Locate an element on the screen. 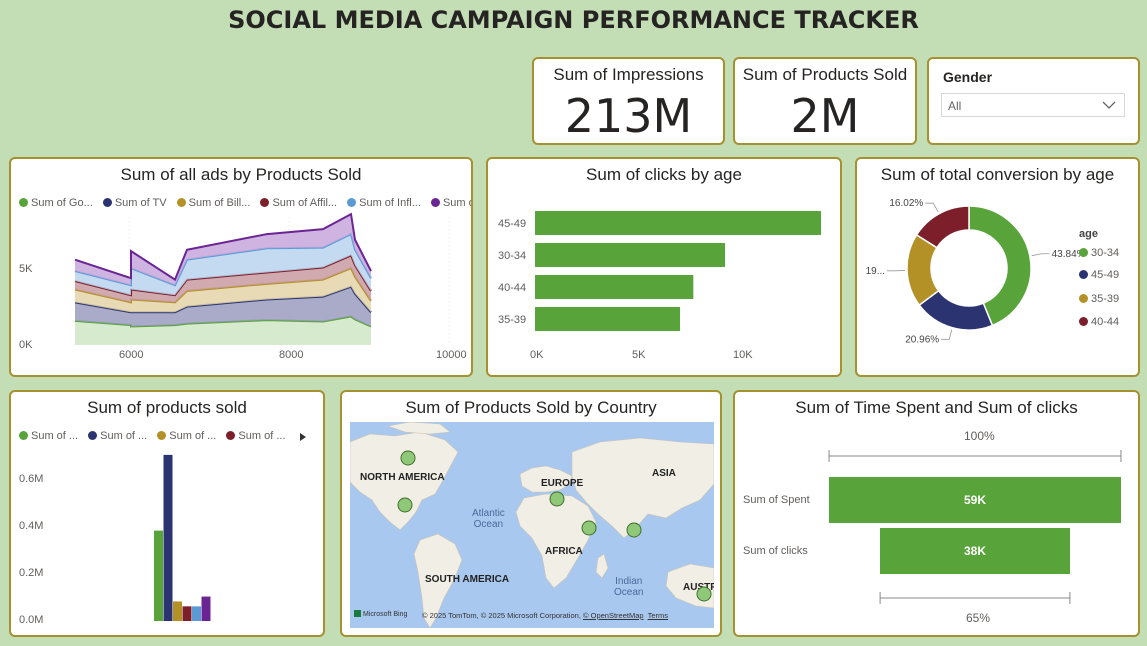 The width and height of the screenshot is (1147, 646). funnel-top-bracket is located at coordinates (975, 456).